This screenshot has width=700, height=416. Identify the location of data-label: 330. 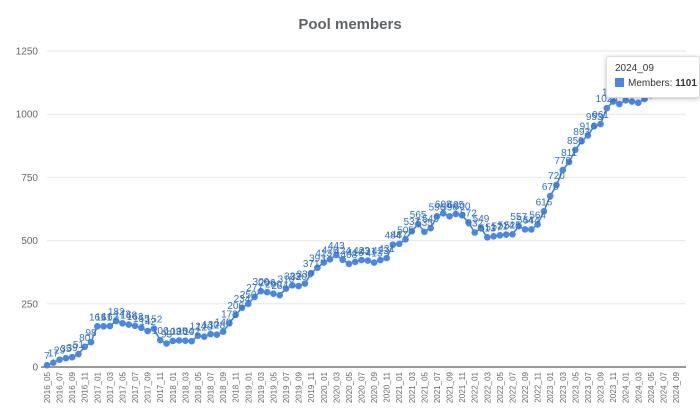
(305, 275).